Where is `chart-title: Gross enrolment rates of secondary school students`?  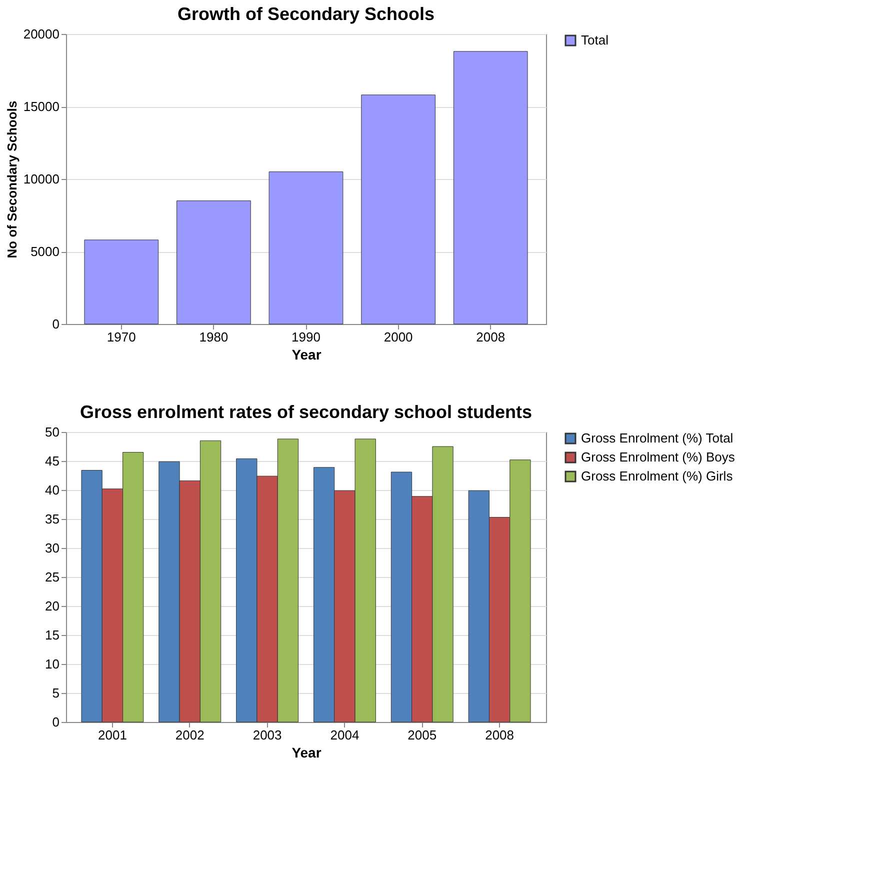
chart-title: Gross enrolment rates of secondary school students is located at coordinates (306, 412).